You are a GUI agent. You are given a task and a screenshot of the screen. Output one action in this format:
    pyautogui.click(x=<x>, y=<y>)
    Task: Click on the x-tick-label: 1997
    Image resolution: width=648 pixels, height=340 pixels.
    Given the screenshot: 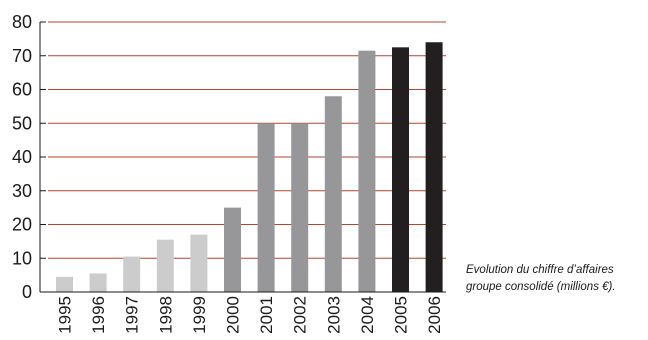 What is the action you would take?
    pyautogui.click(x=132, y=315)
    